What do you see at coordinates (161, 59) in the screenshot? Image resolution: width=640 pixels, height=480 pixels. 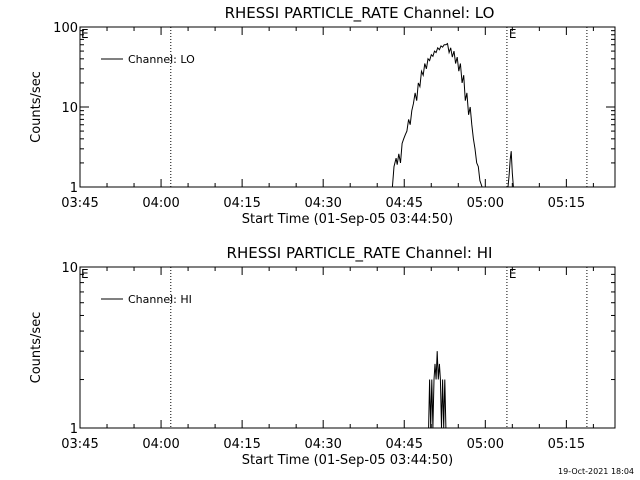 I see `legend-label: Channel: LO` at bounding box center [161, 59].